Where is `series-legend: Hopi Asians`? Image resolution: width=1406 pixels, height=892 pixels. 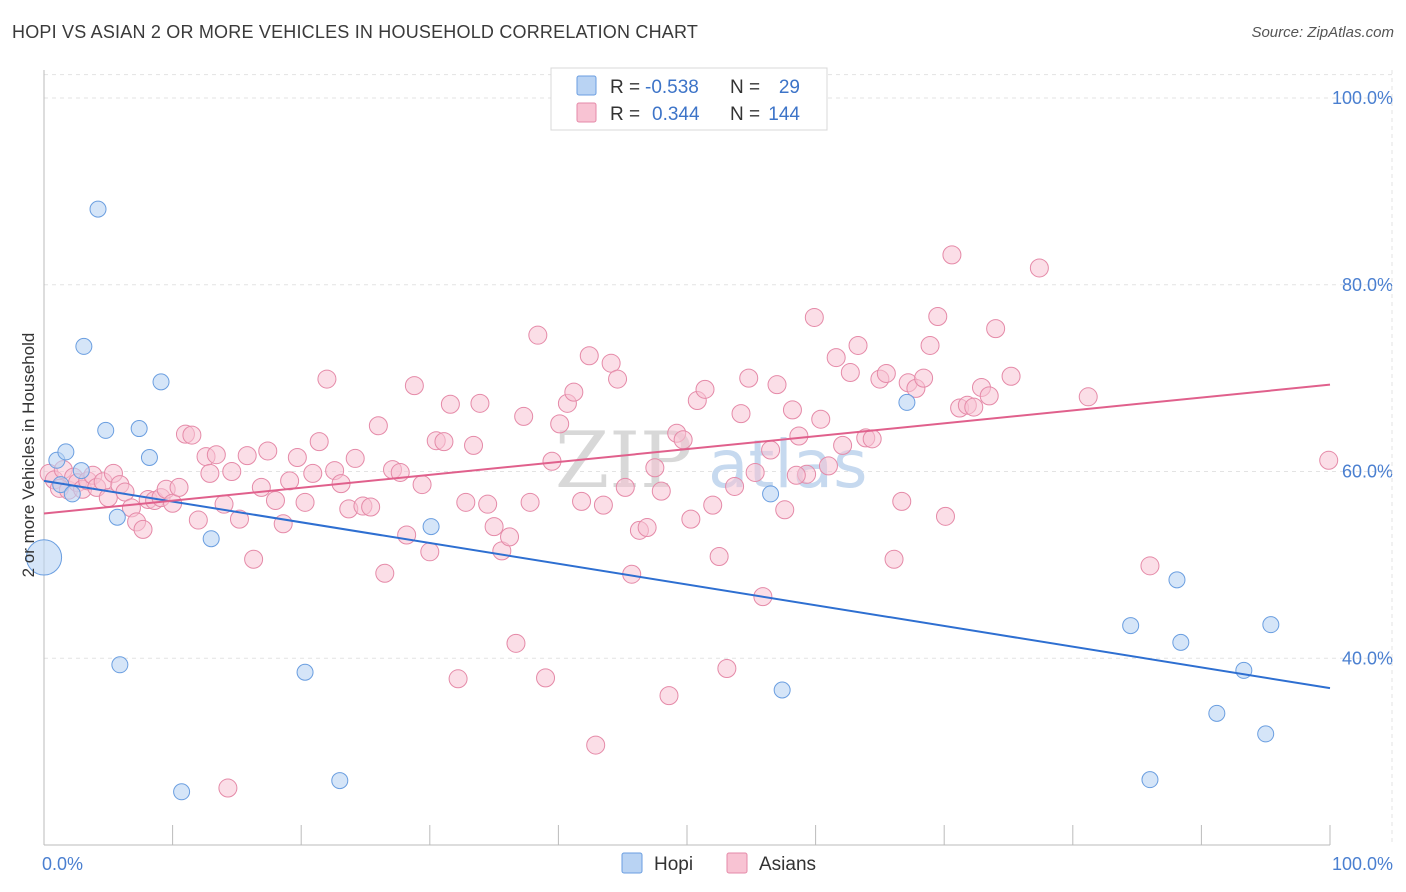 series-legend: Hopi Asians is located at coordinates (718, 863).